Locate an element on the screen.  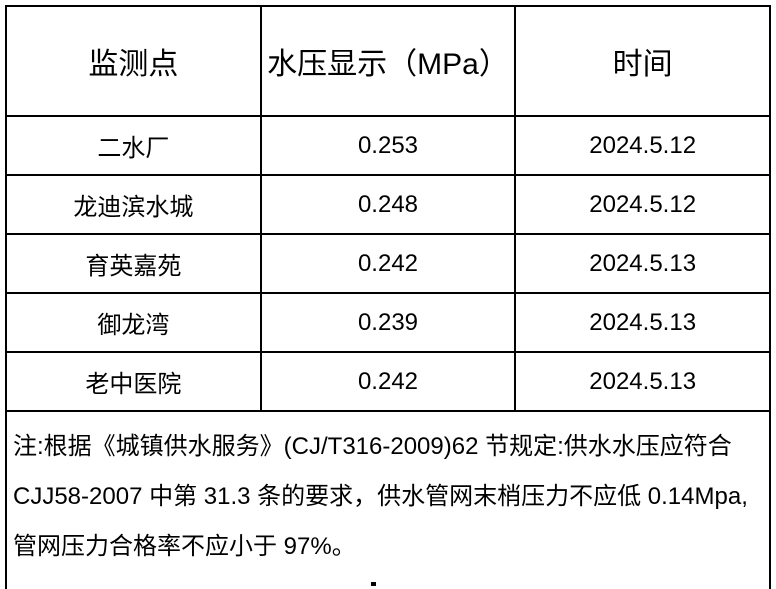
table-row: 龙迪滨水城 0.248 2024.5.12 is located at coordinates (388, 204).